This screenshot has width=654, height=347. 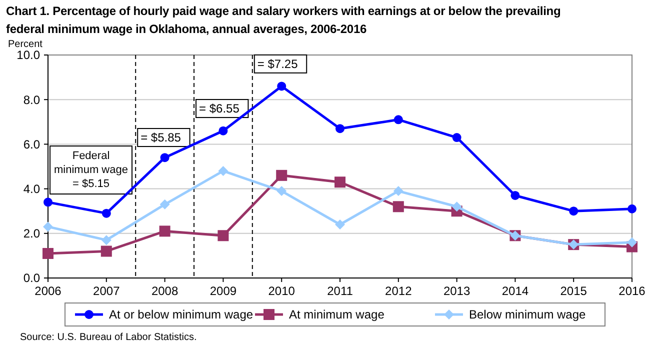 What do you see at coordinates (161, 137) in the screenshot?
I see `annotation: = $5.85` at bounding box center [161, 137].